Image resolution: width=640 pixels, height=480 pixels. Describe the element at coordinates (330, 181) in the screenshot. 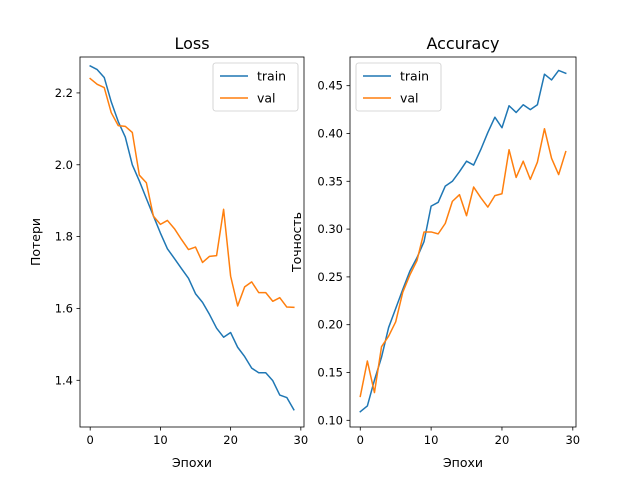

I see `y-tick-label: 0.35` at that location.